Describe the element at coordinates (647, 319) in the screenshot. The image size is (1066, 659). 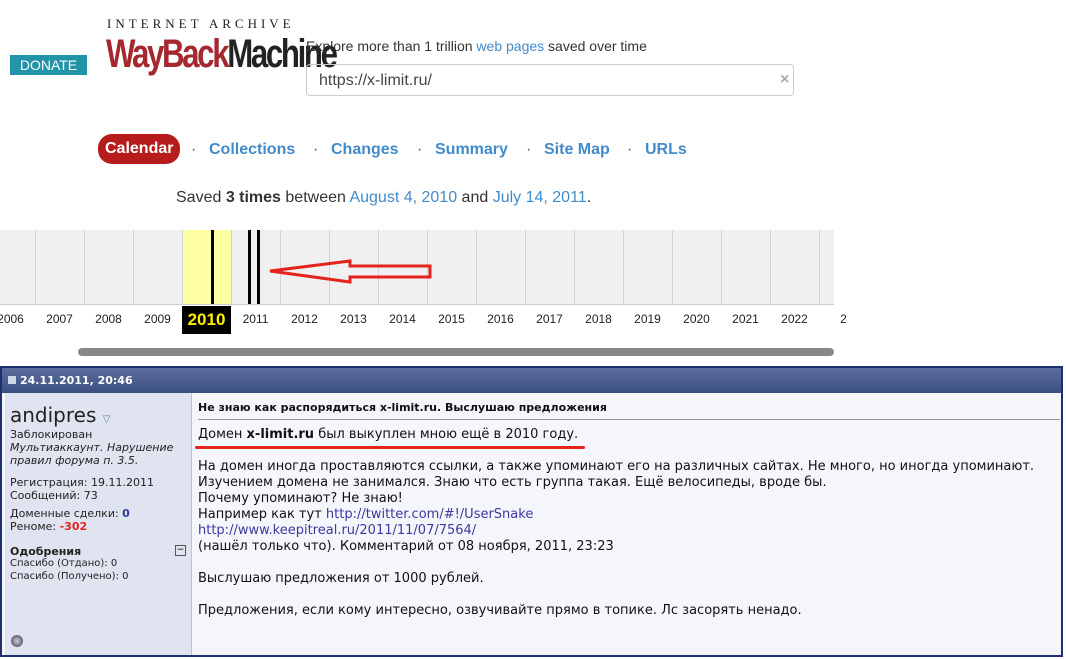
I see `year-label-2019: 2019` at that location.